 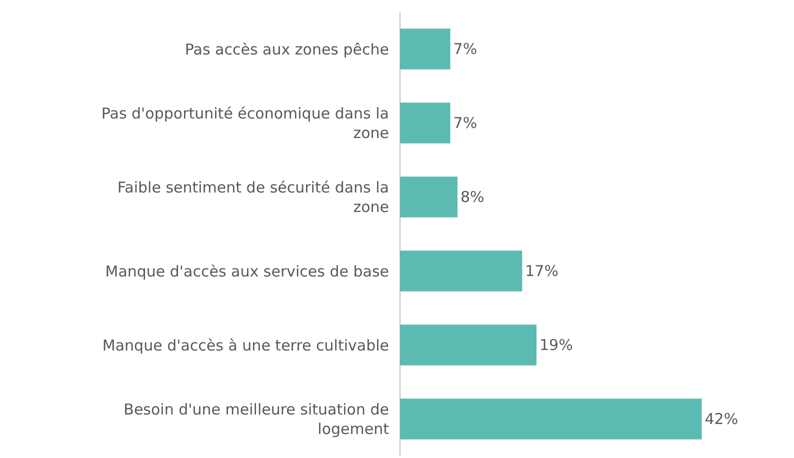 What do you see at coordinates (245, 123) in the screenshot?
I see `y-tick-label: Pas d'opportunité économique dans la zone` at bounding box center [245, 123].